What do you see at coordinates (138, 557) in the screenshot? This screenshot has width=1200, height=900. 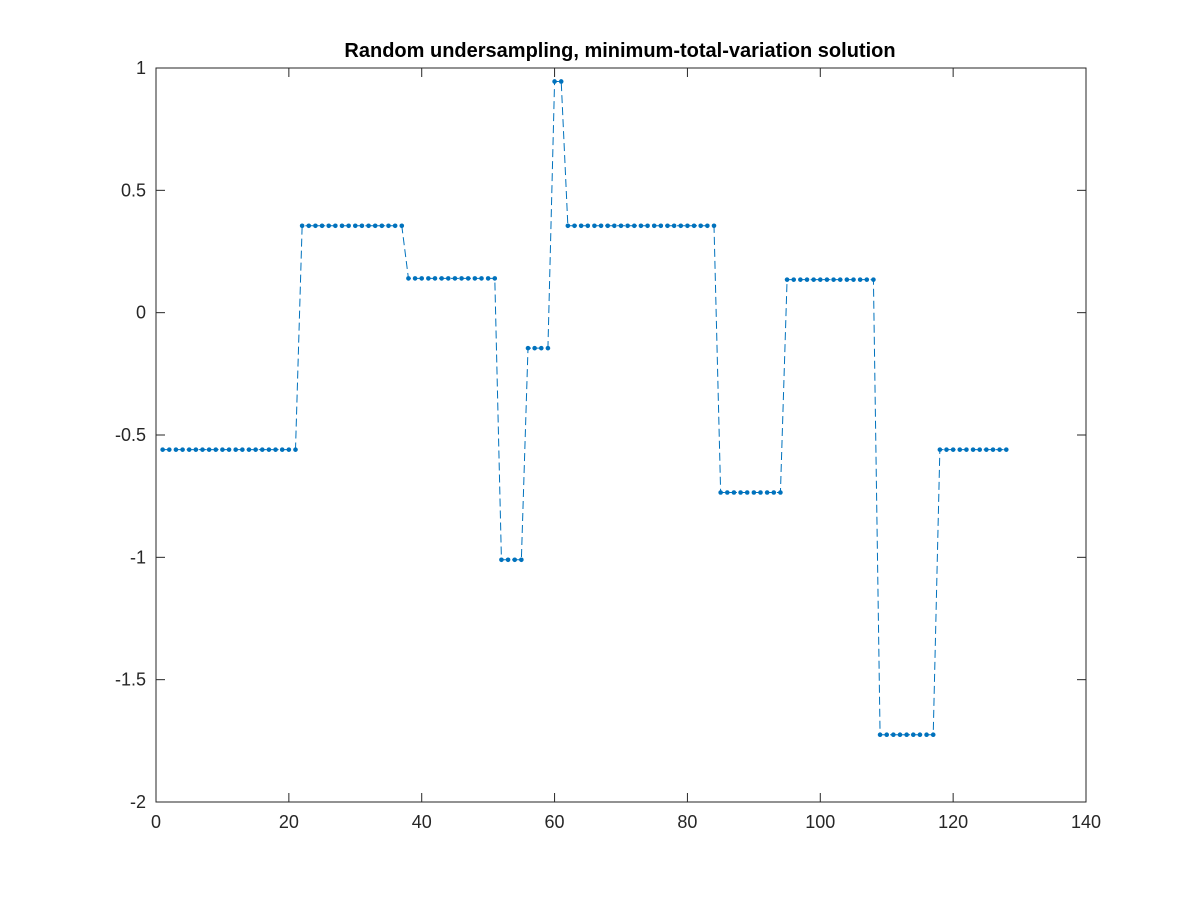 I see `y-tick-label: -1` at bounding box center [138, 557].